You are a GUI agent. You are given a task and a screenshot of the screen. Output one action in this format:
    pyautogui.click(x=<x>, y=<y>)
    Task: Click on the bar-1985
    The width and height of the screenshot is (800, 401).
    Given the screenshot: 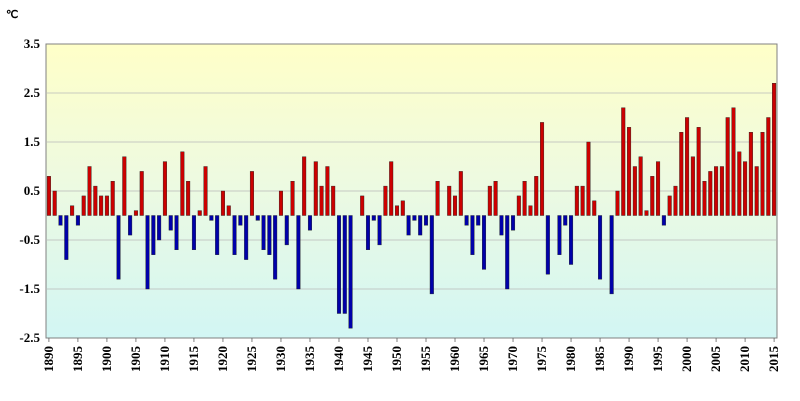 What is the action you would take?
    pyautogui.click(x=600, y=247)
    